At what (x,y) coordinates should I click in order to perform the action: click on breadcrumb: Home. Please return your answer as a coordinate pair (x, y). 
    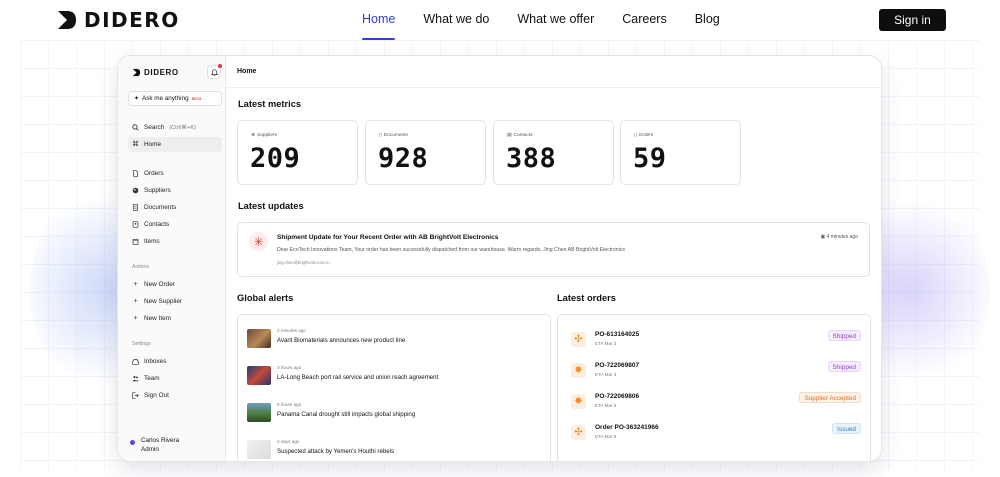
    Looking at the image, I should click on (247, 71).